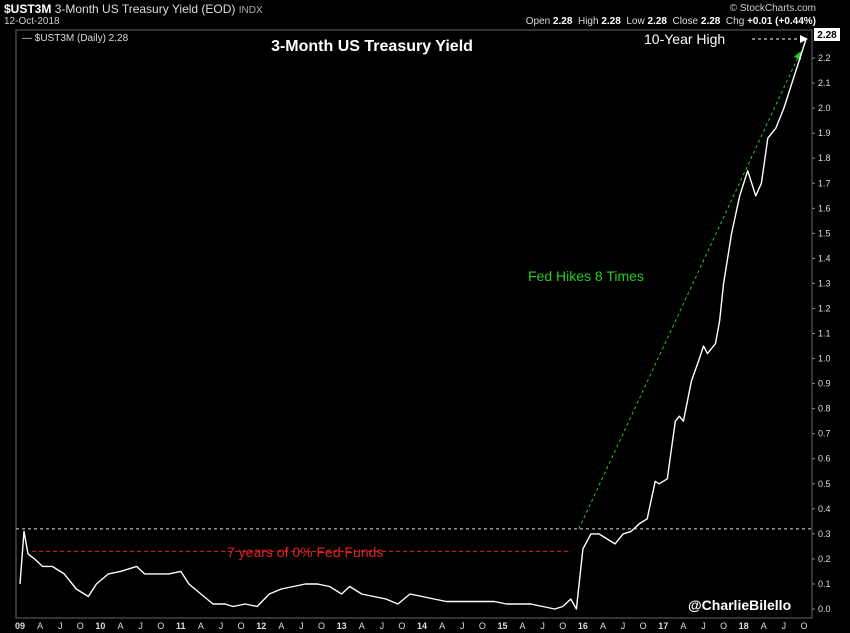 The width and height of the screenshot is (850, 633). I want to click on y-tick-label: 2.0, so click(824, 108).